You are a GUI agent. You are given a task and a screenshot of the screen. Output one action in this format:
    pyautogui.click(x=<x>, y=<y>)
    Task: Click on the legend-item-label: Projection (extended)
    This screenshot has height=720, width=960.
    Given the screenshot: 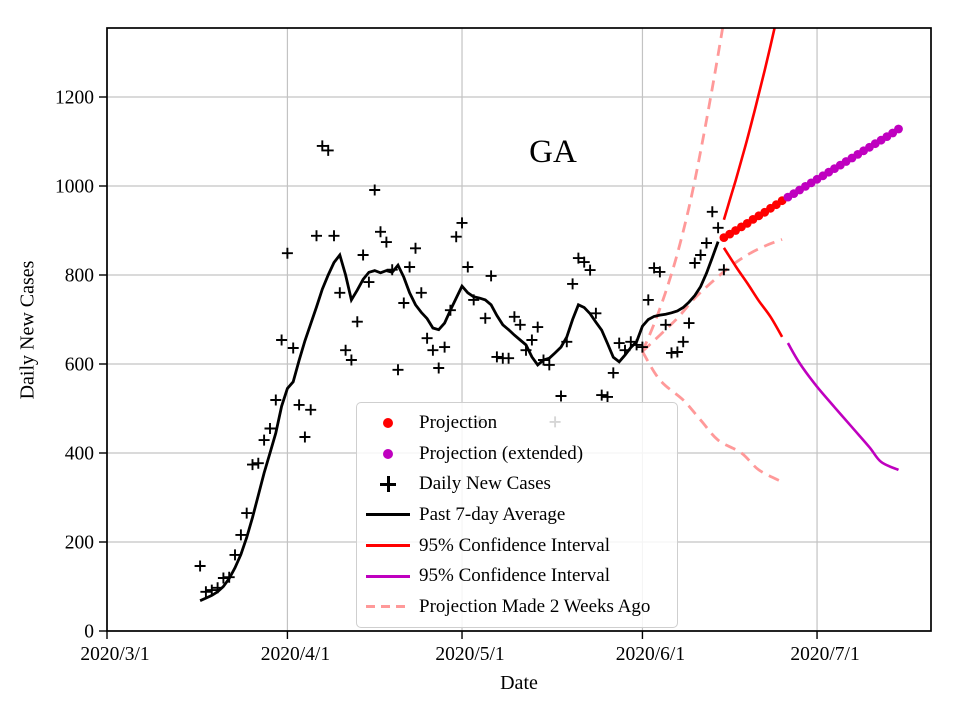 What is the action you would take?
    pyautogui.click(x=501, y=453)
    